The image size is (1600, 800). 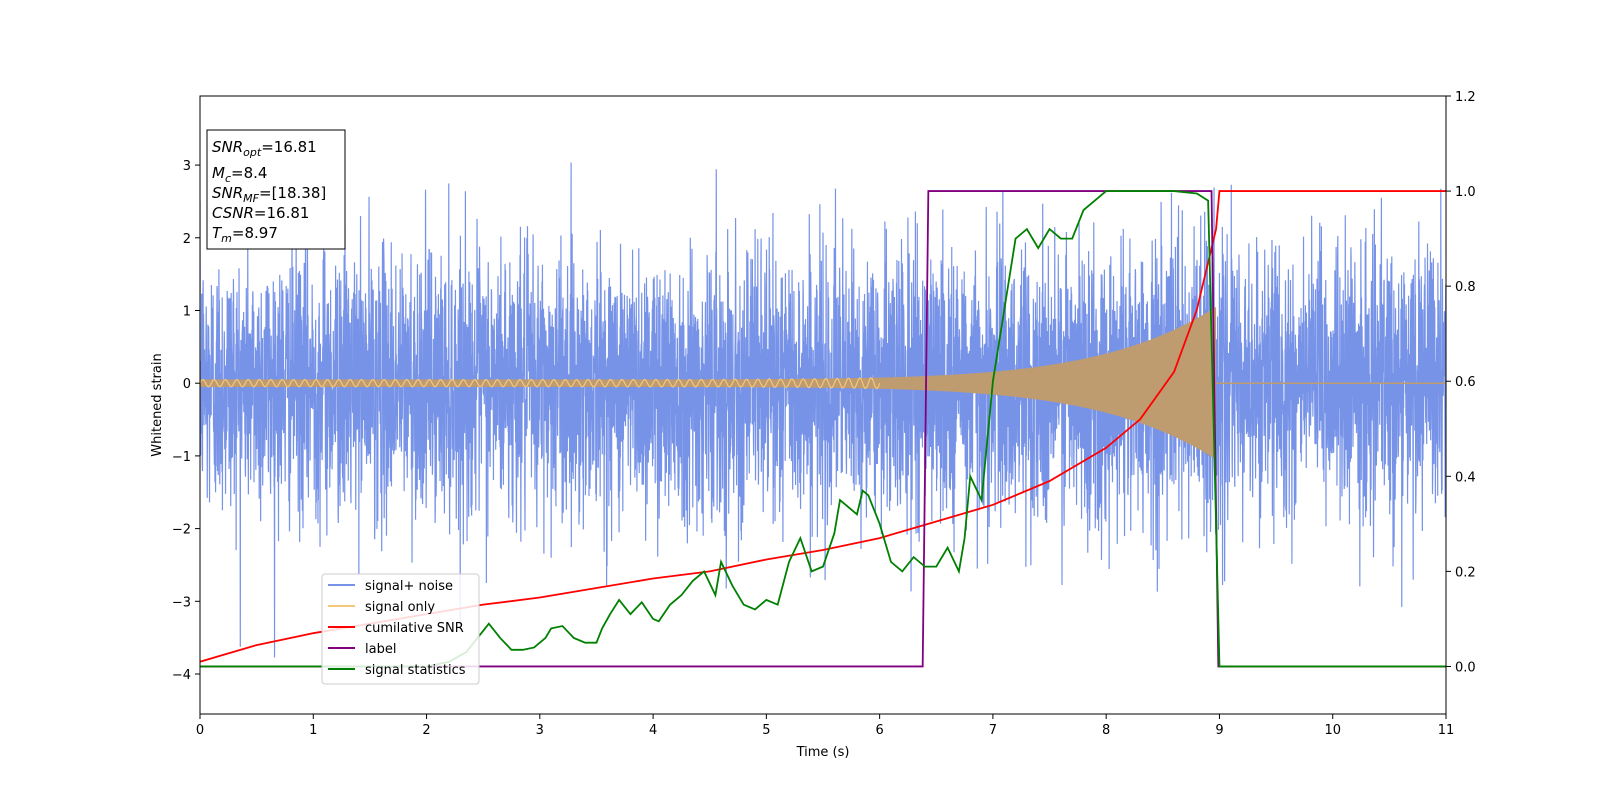 I want to click on legend-label-signal-statistics: signal statistics, so click(x=415, y=670).